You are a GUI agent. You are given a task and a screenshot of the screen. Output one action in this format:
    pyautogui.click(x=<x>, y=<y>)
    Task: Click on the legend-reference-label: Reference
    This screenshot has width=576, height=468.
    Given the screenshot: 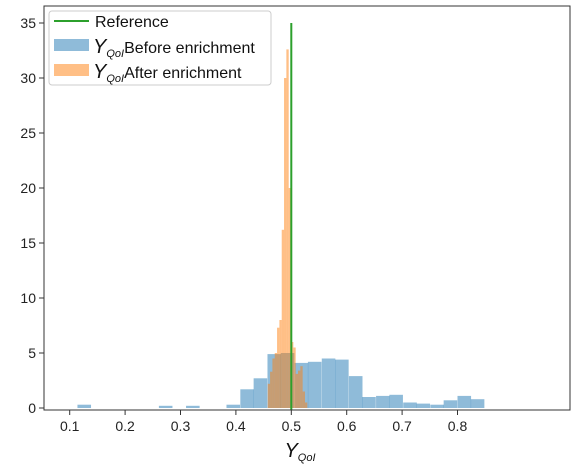 What is the action you would take?
    pyautogui.click(x=132, y=22)
    